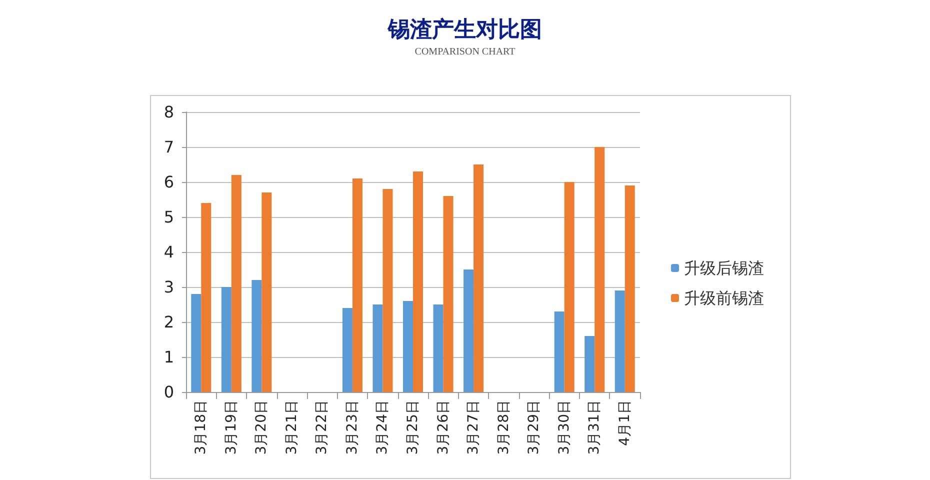  Describe the element at coordinates (624, 423) in the screenshot. I see `x-tick-label: 4月1日` at that location.